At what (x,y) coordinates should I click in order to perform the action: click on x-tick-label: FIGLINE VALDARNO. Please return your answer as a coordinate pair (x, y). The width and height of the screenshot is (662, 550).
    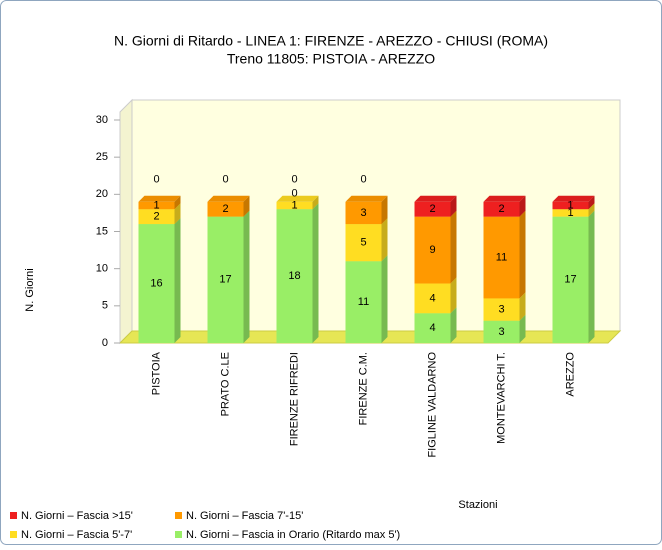
    Looking at the image, I should click on (432, 405).